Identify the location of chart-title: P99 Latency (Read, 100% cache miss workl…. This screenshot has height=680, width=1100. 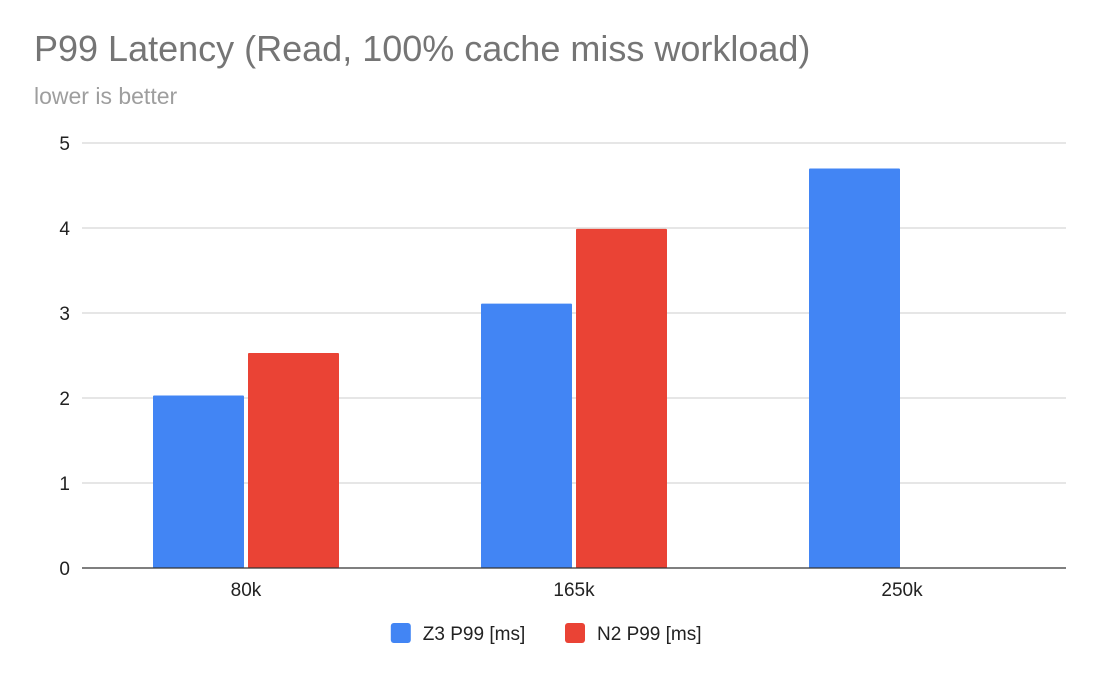
(422, 48).